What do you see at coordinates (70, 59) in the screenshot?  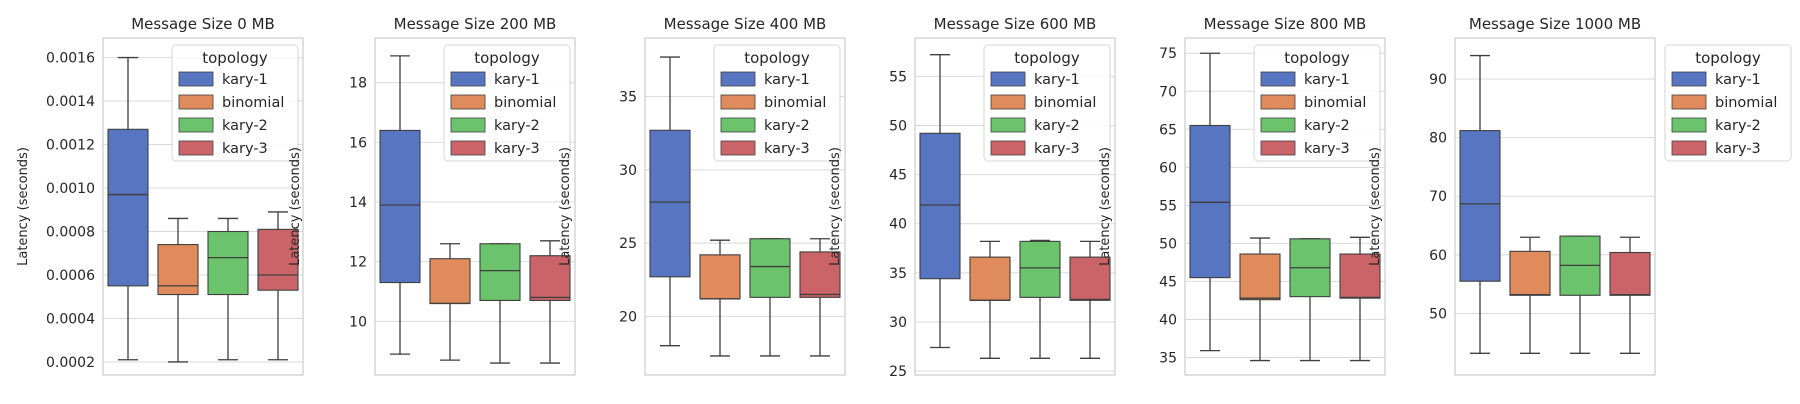 I see `y-tick-label: 0.0016` at bounding box center [70, 59].